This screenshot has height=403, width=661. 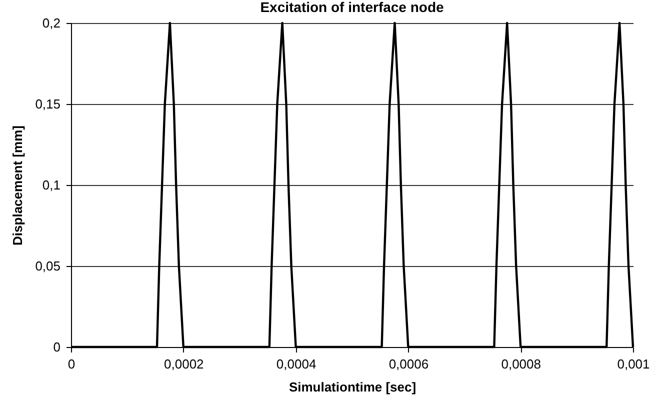 I want to click on y-tick-label: 0,2, so click(x=51, y=23).